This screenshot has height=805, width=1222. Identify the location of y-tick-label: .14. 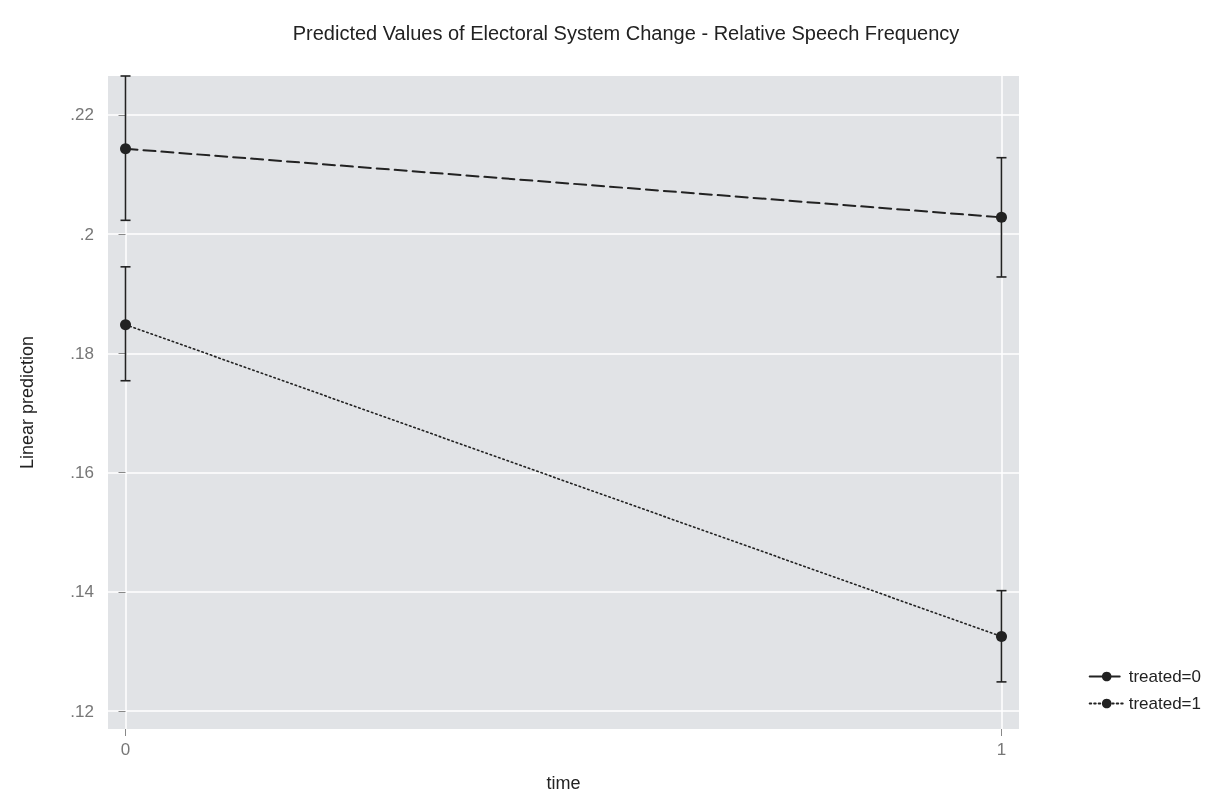
(82, 592).